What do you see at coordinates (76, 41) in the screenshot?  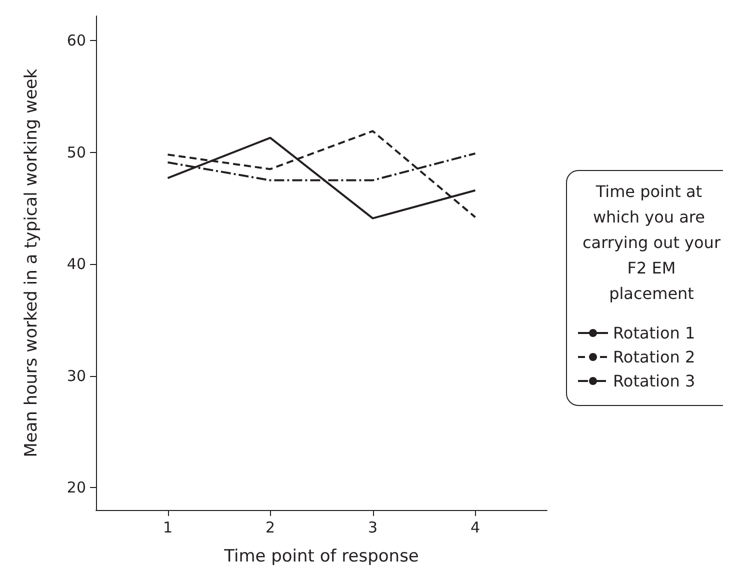 I see `y-tick-label: 60` at bounding box center [76, 41].